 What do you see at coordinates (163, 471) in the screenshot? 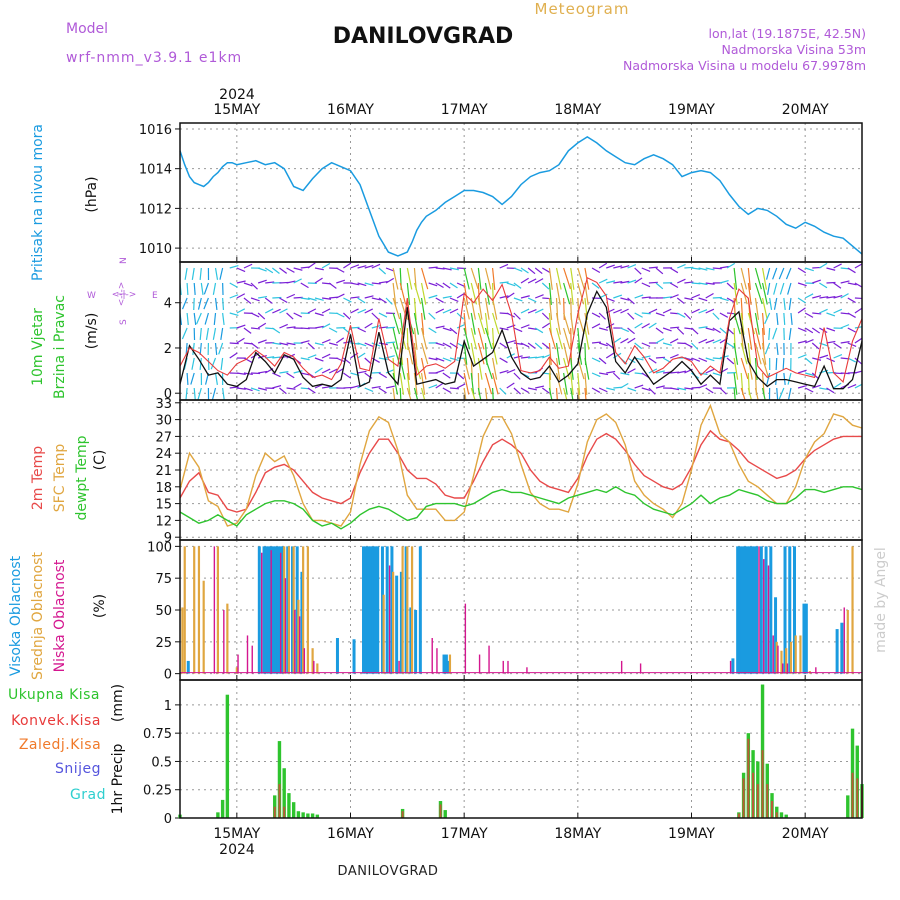
I see `ytick-label: 21` at bounding box center [163, 471].